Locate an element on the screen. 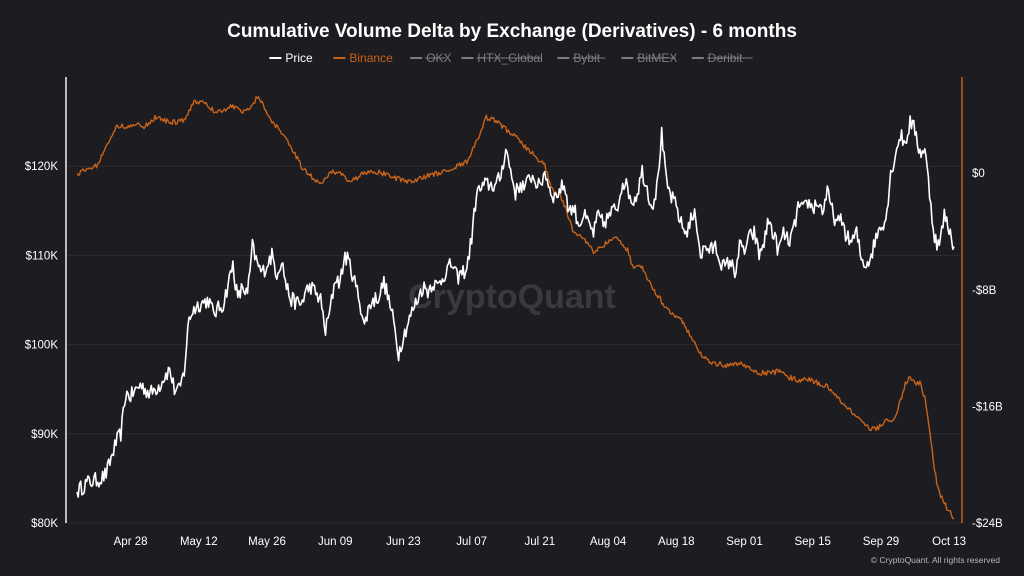 This screenshot has height=576, width=1024. legend-item-bitmex: BitMEX is located at coordinates (649, 58).